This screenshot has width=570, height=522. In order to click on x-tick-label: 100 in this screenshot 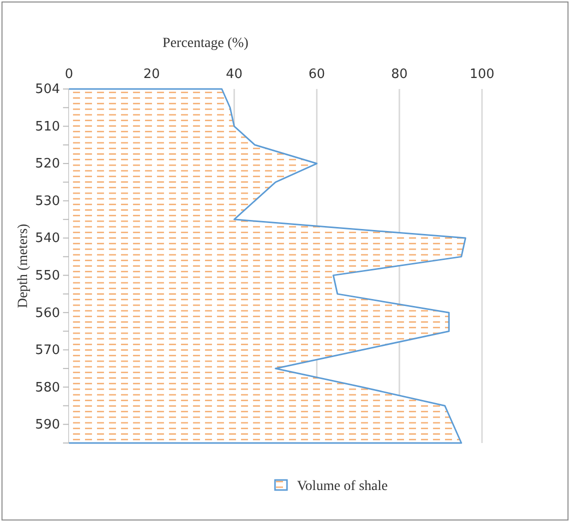, I will do `click(482, 74)`.